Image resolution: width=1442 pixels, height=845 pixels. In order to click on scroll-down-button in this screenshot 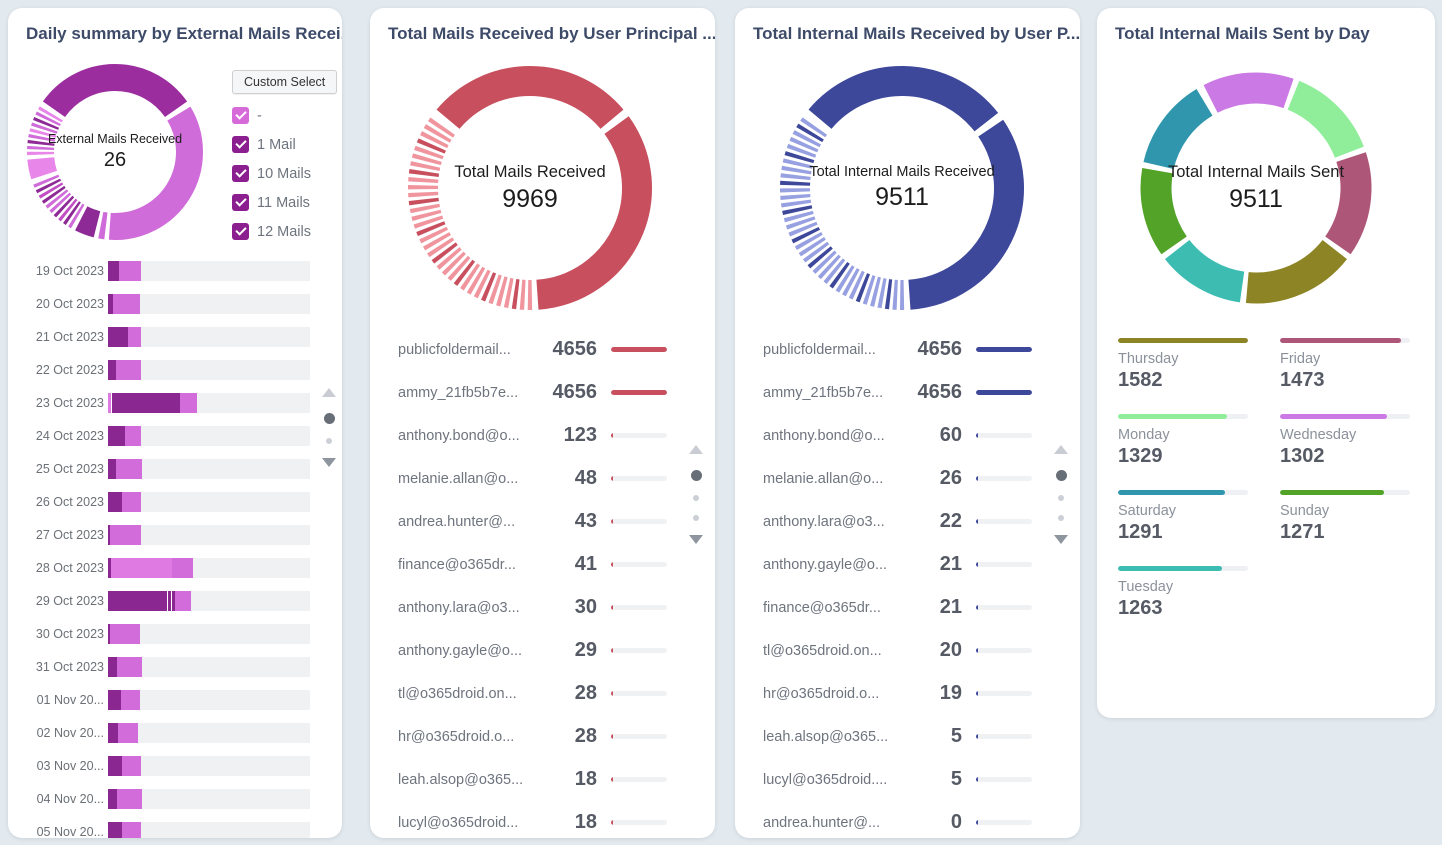, I will do `click(1061, 539)`.